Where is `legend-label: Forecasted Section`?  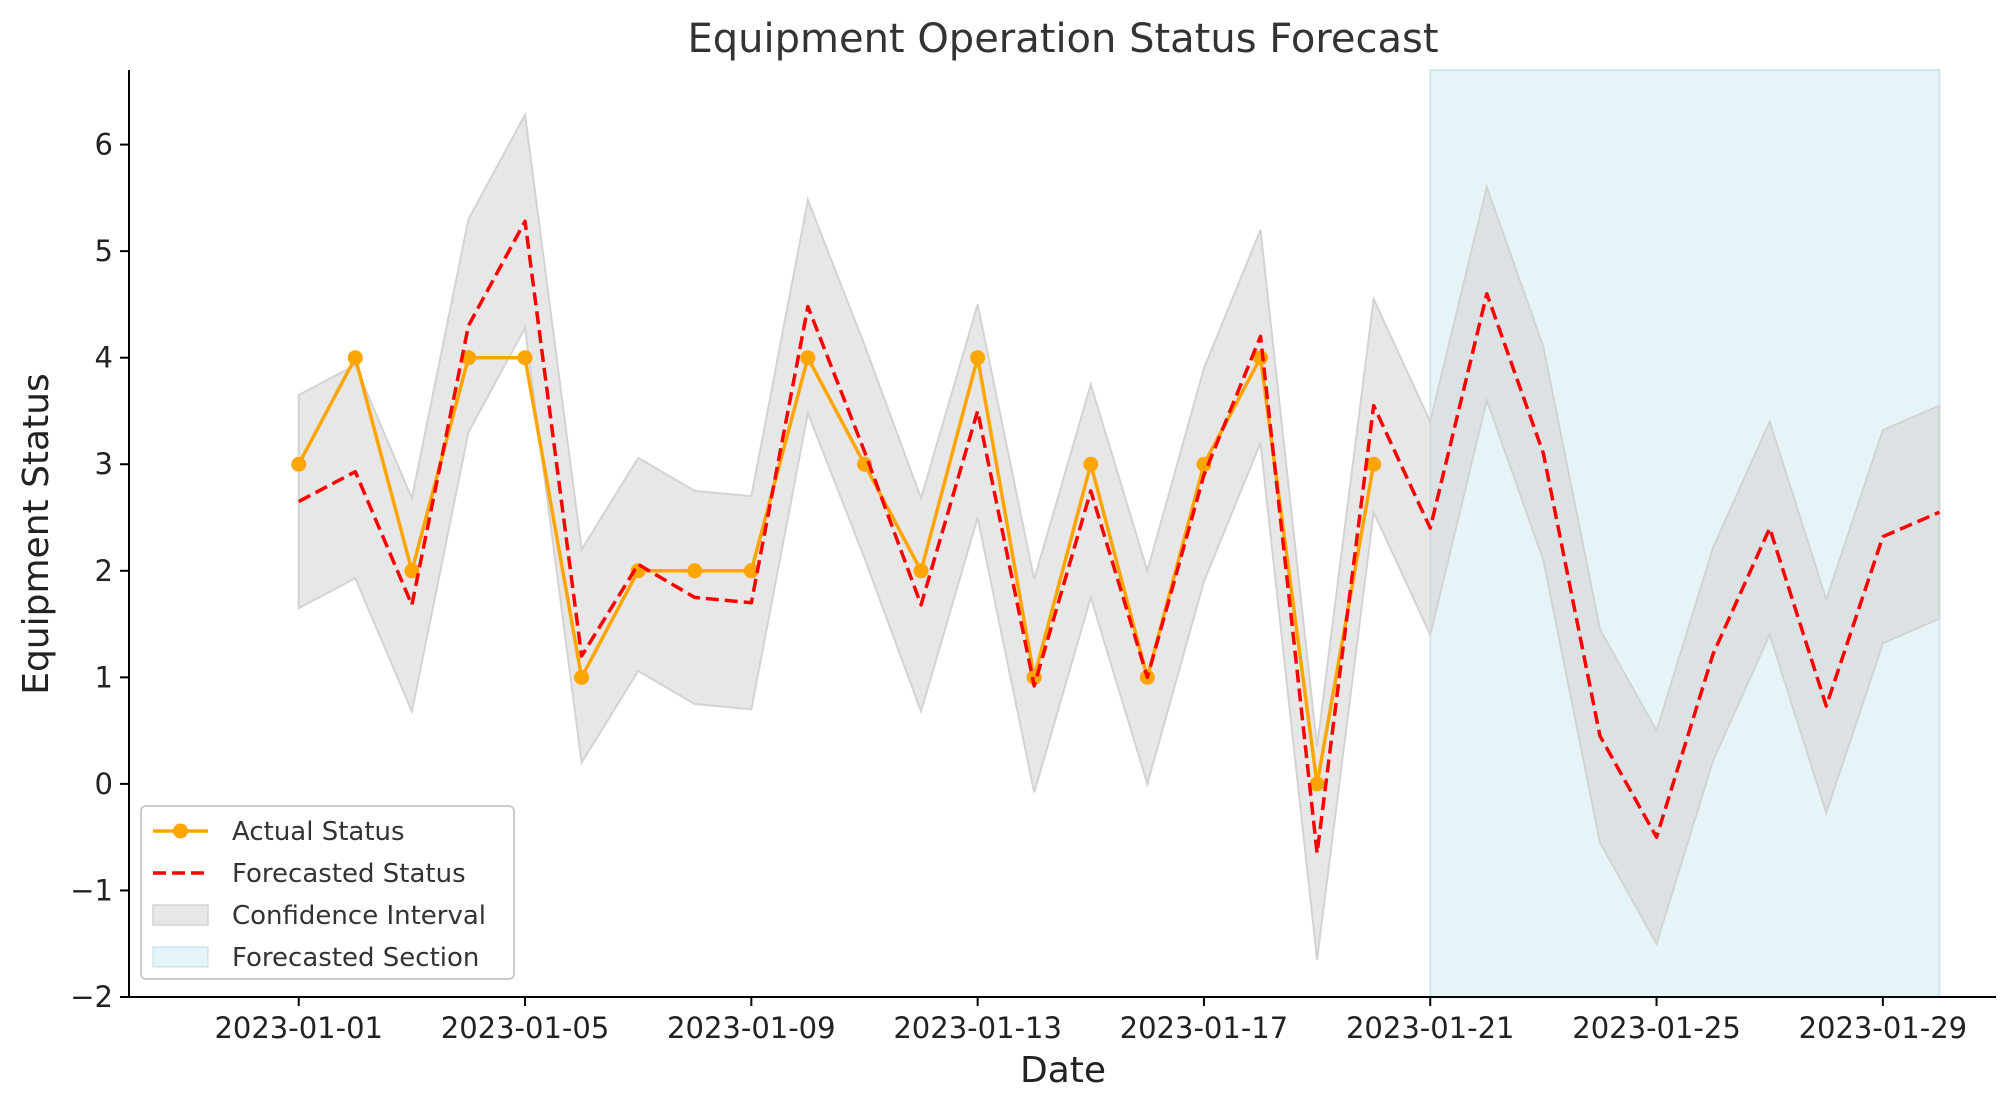 legend-label: Forecasted Section is located at coordinates (355, 958).